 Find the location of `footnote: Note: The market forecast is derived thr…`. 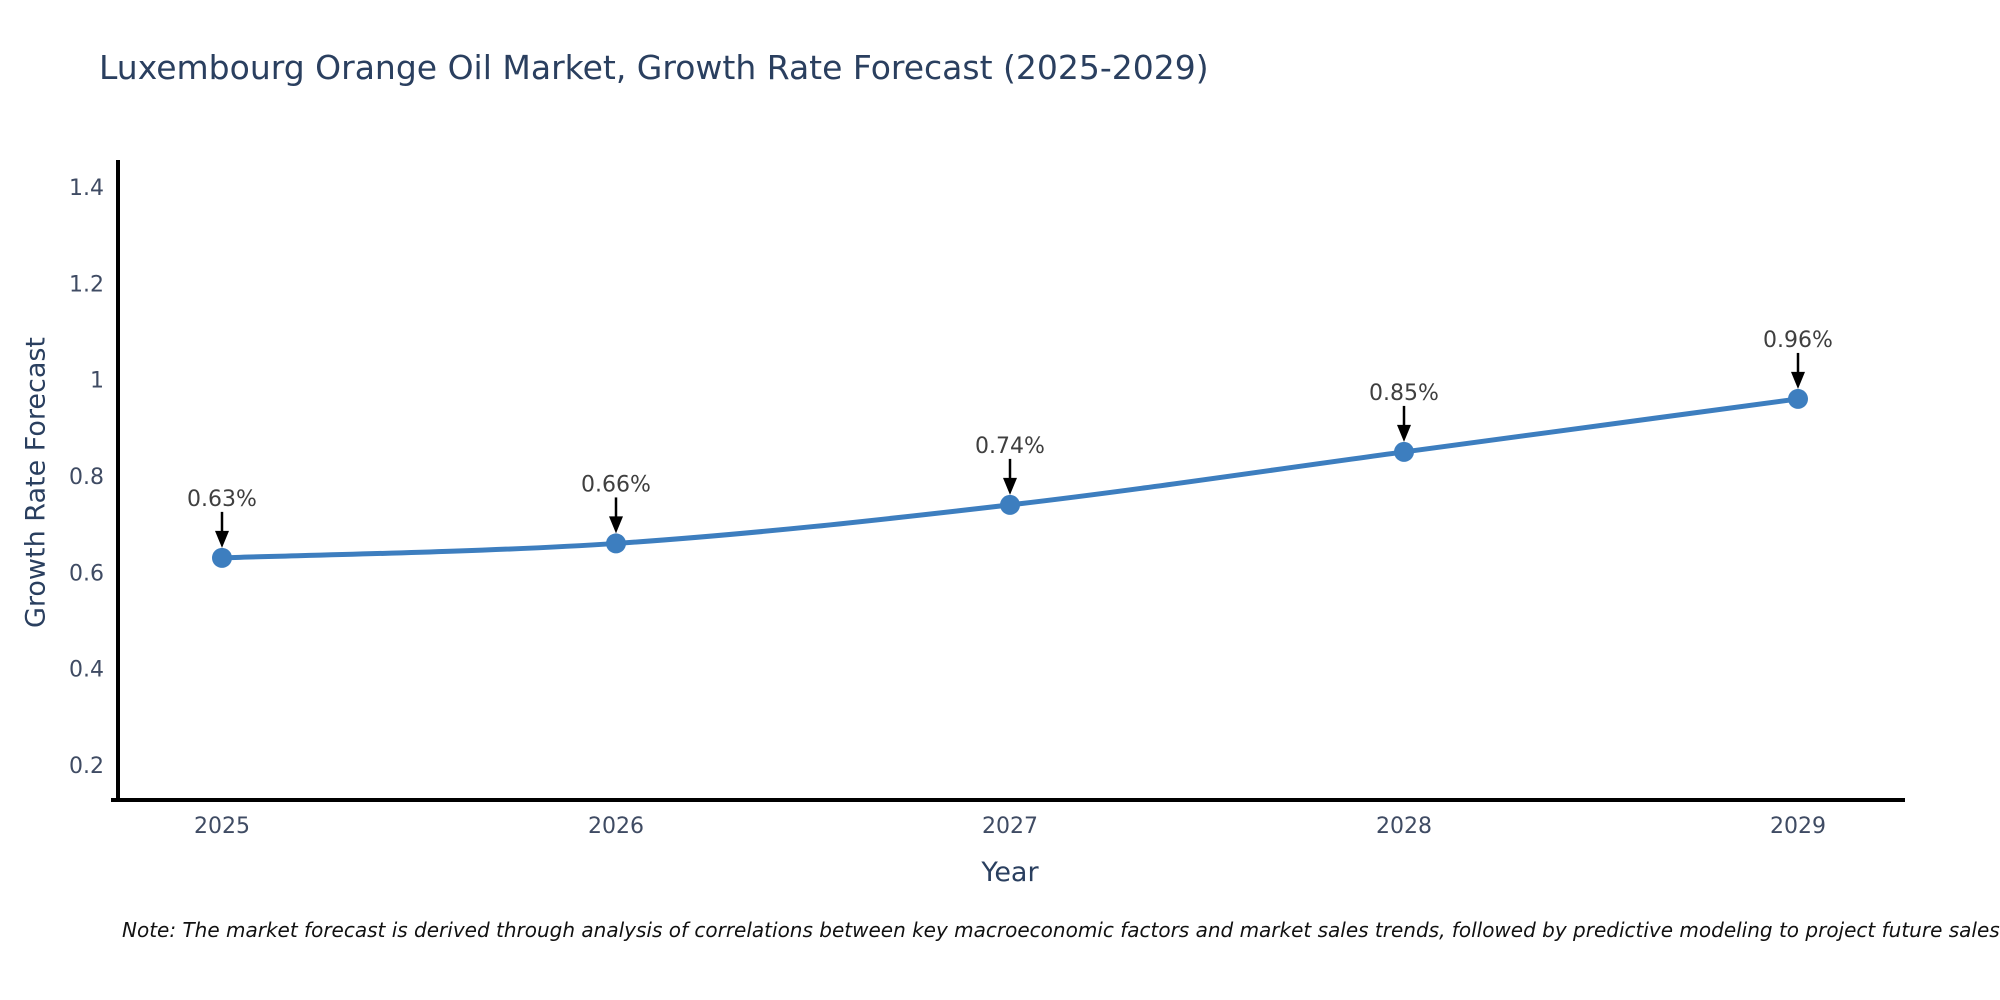

footnote: Note: The market forecast is derived thr… is located at coordinates (1061, 930).